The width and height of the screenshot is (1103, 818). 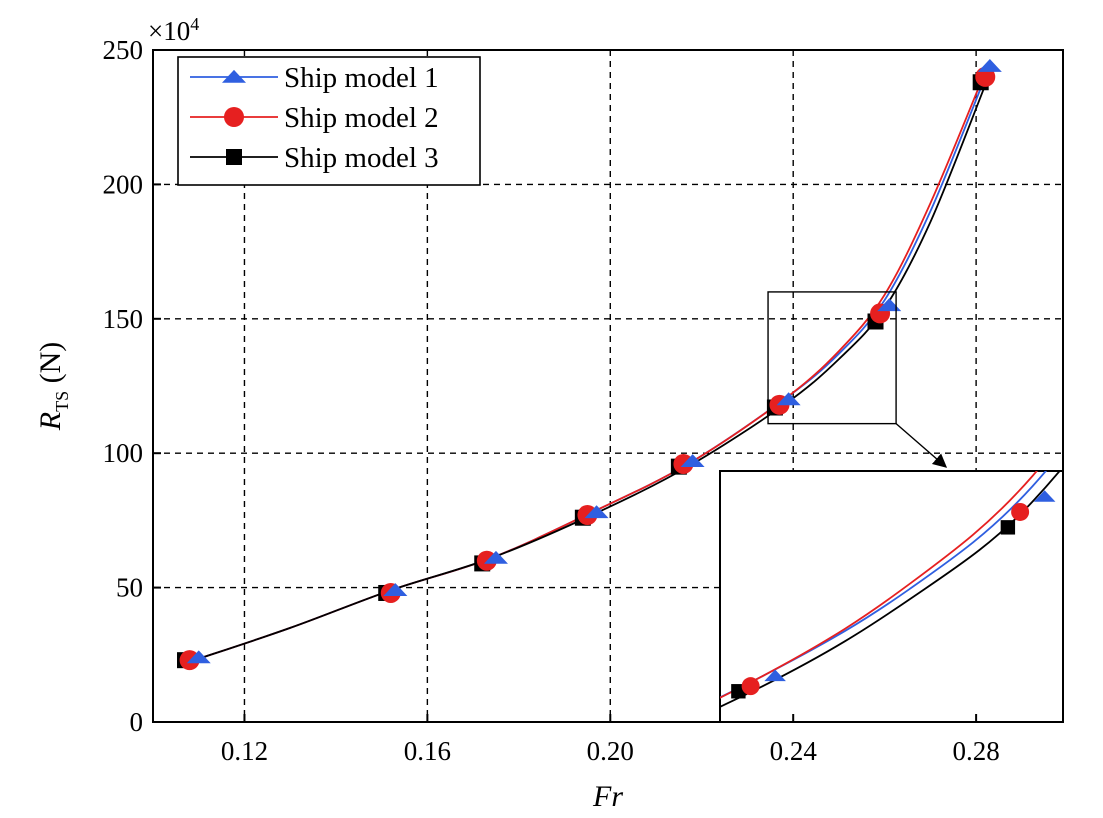 I want to click on y-tick-label: 100, so click(x=123, y=453).